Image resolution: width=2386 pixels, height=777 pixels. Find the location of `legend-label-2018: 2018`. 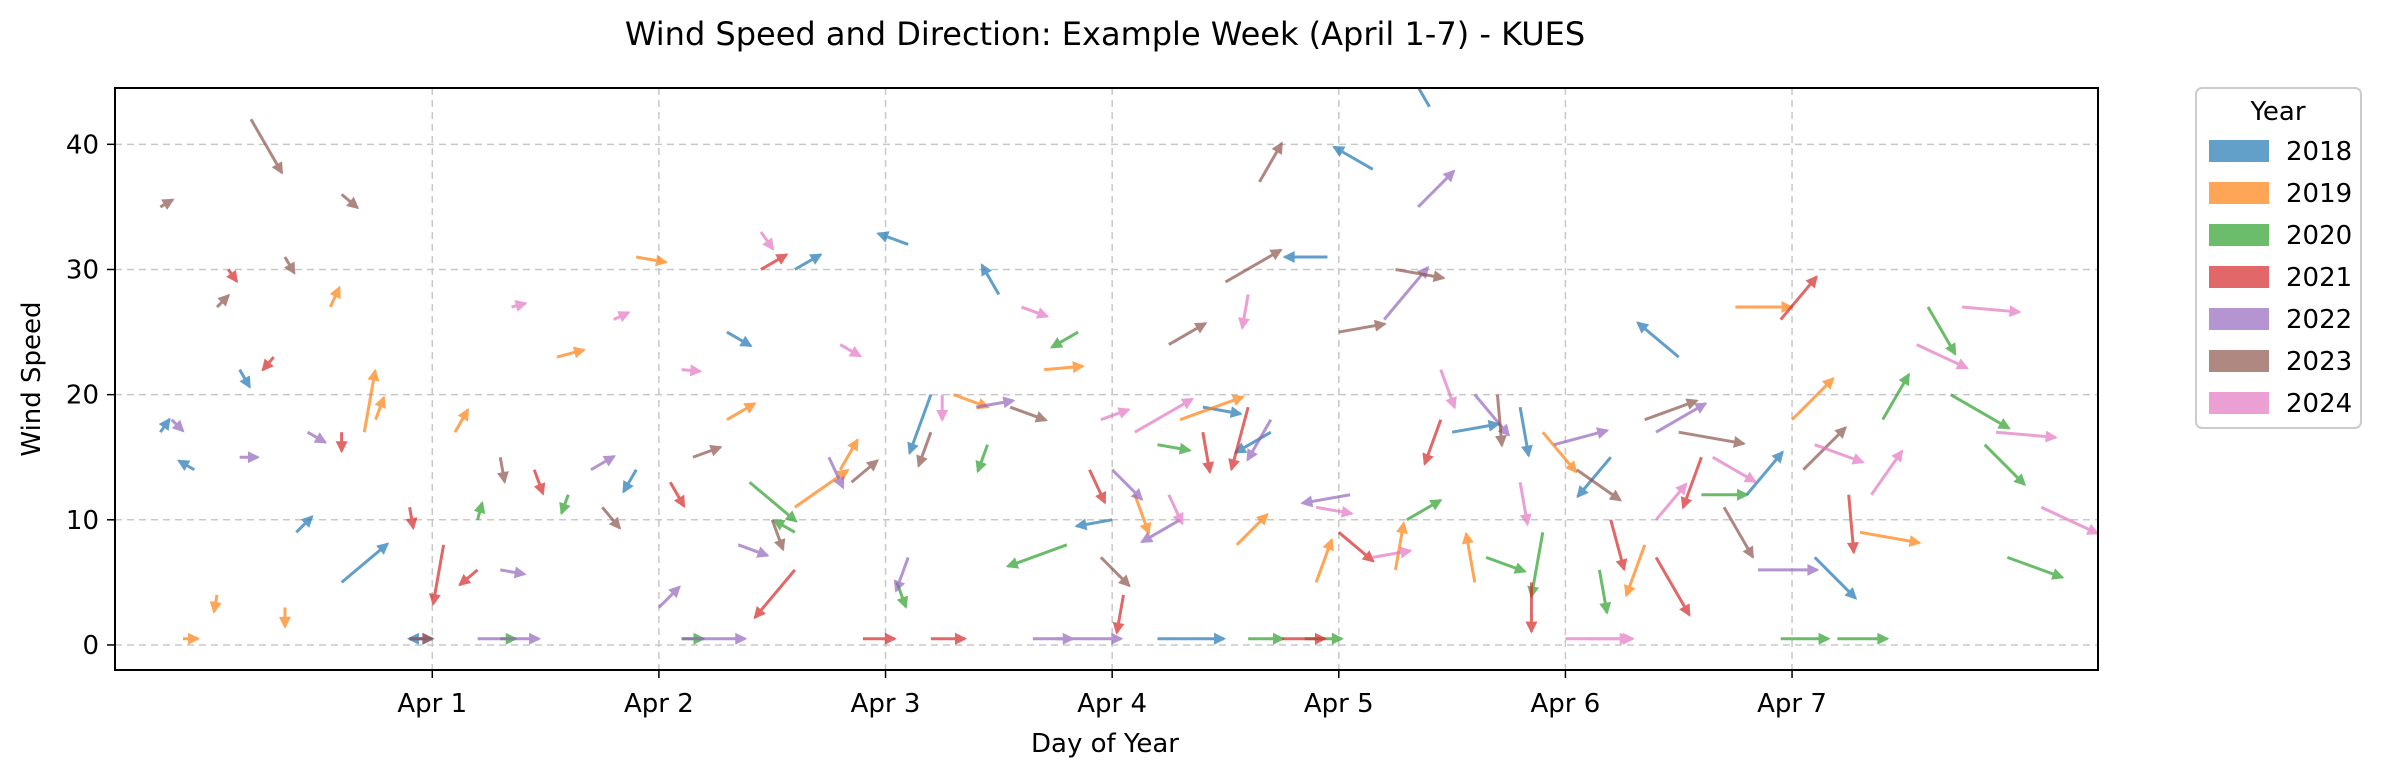

legend-label-2018: 2018 is located at coordinates (2319, 152).